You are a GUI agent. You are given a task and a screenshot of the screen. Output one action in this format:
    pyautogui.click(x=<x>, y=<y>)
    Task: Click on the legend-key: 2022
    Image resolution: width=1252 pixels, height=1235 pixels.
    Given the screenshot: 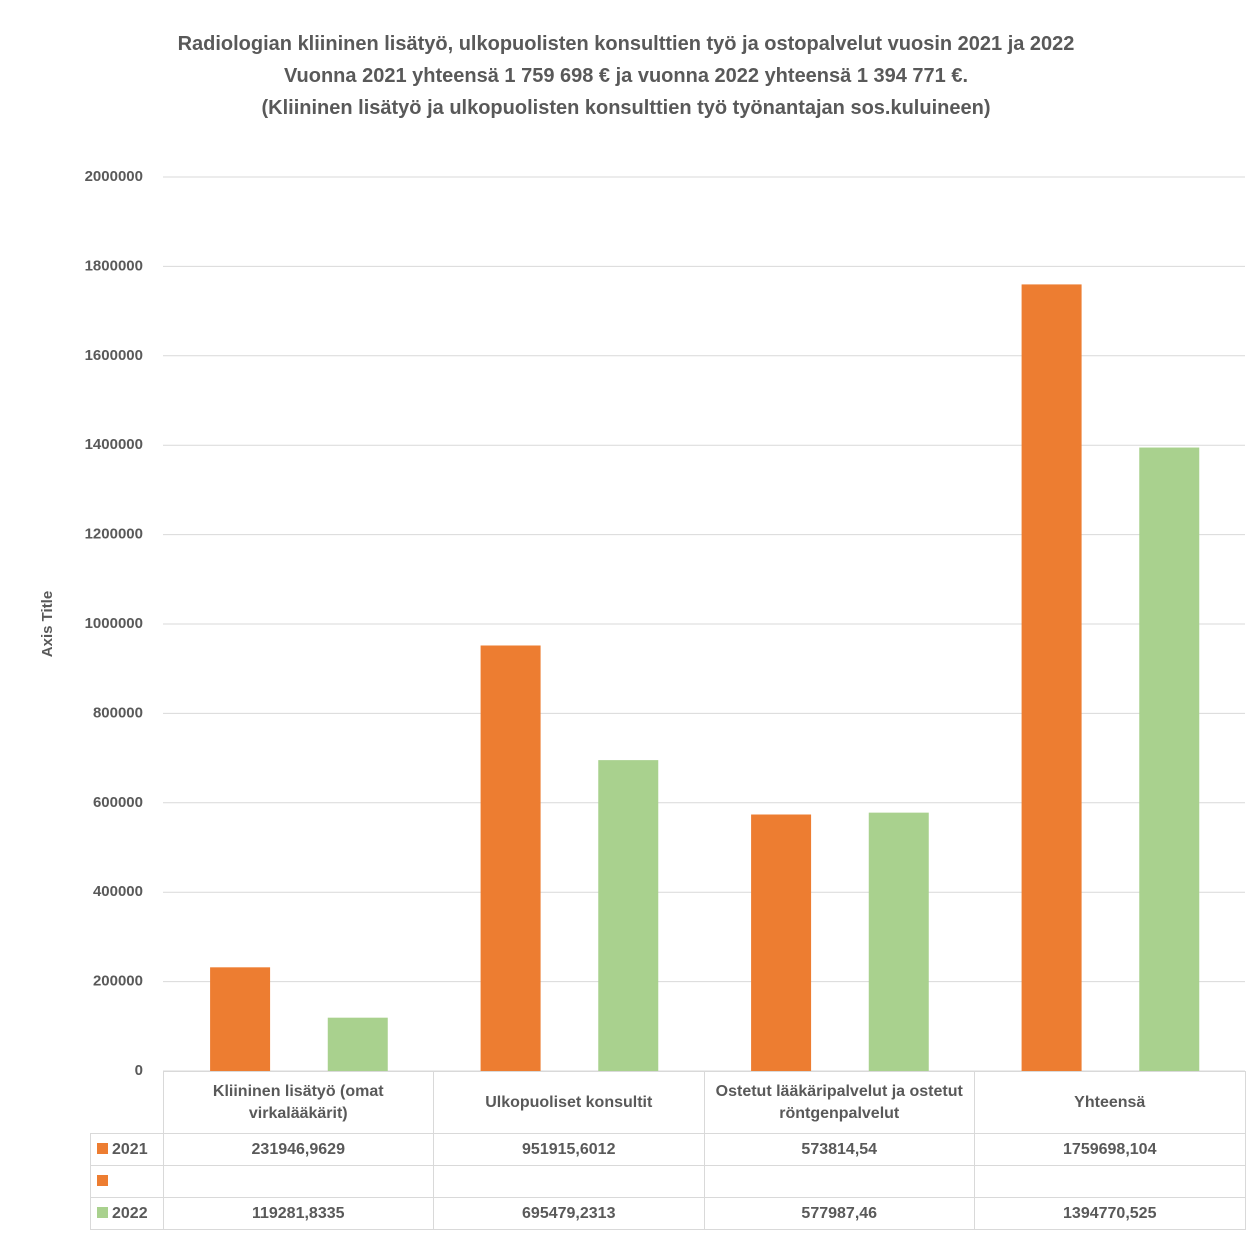 What is the action you would take?
    pyautogui.click(x=127, y=1213)
    